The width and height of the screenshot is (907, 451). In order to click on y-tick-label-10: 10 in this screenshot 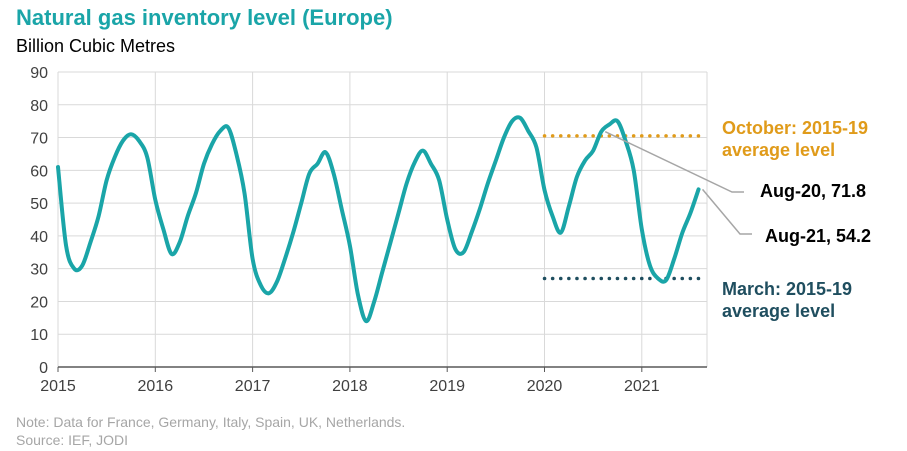, I will do `click(39, 335)`.